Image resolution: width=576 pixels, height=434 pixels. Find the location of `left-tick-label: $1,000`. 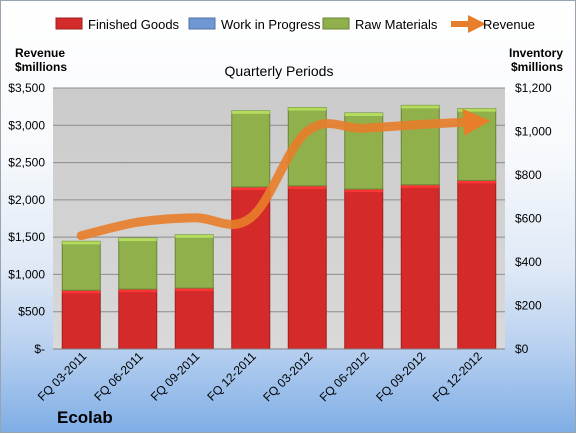

left-tick-label: $1,000 is located at coordinates (26, 274).